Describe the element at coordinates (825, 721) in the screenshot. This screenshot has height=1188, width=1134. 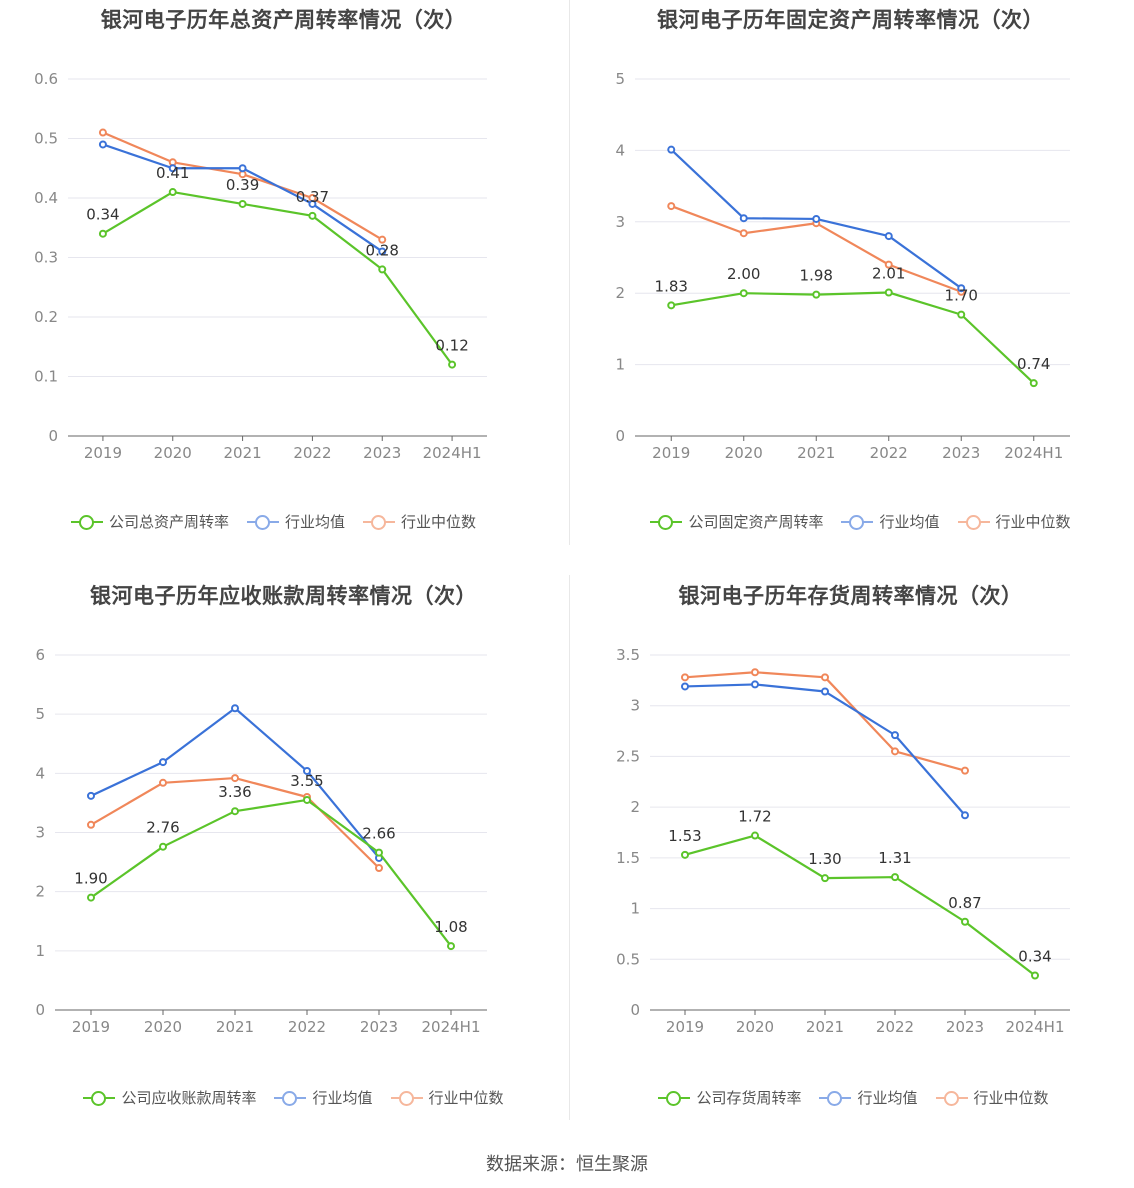
I see `series-line-median` at that location.